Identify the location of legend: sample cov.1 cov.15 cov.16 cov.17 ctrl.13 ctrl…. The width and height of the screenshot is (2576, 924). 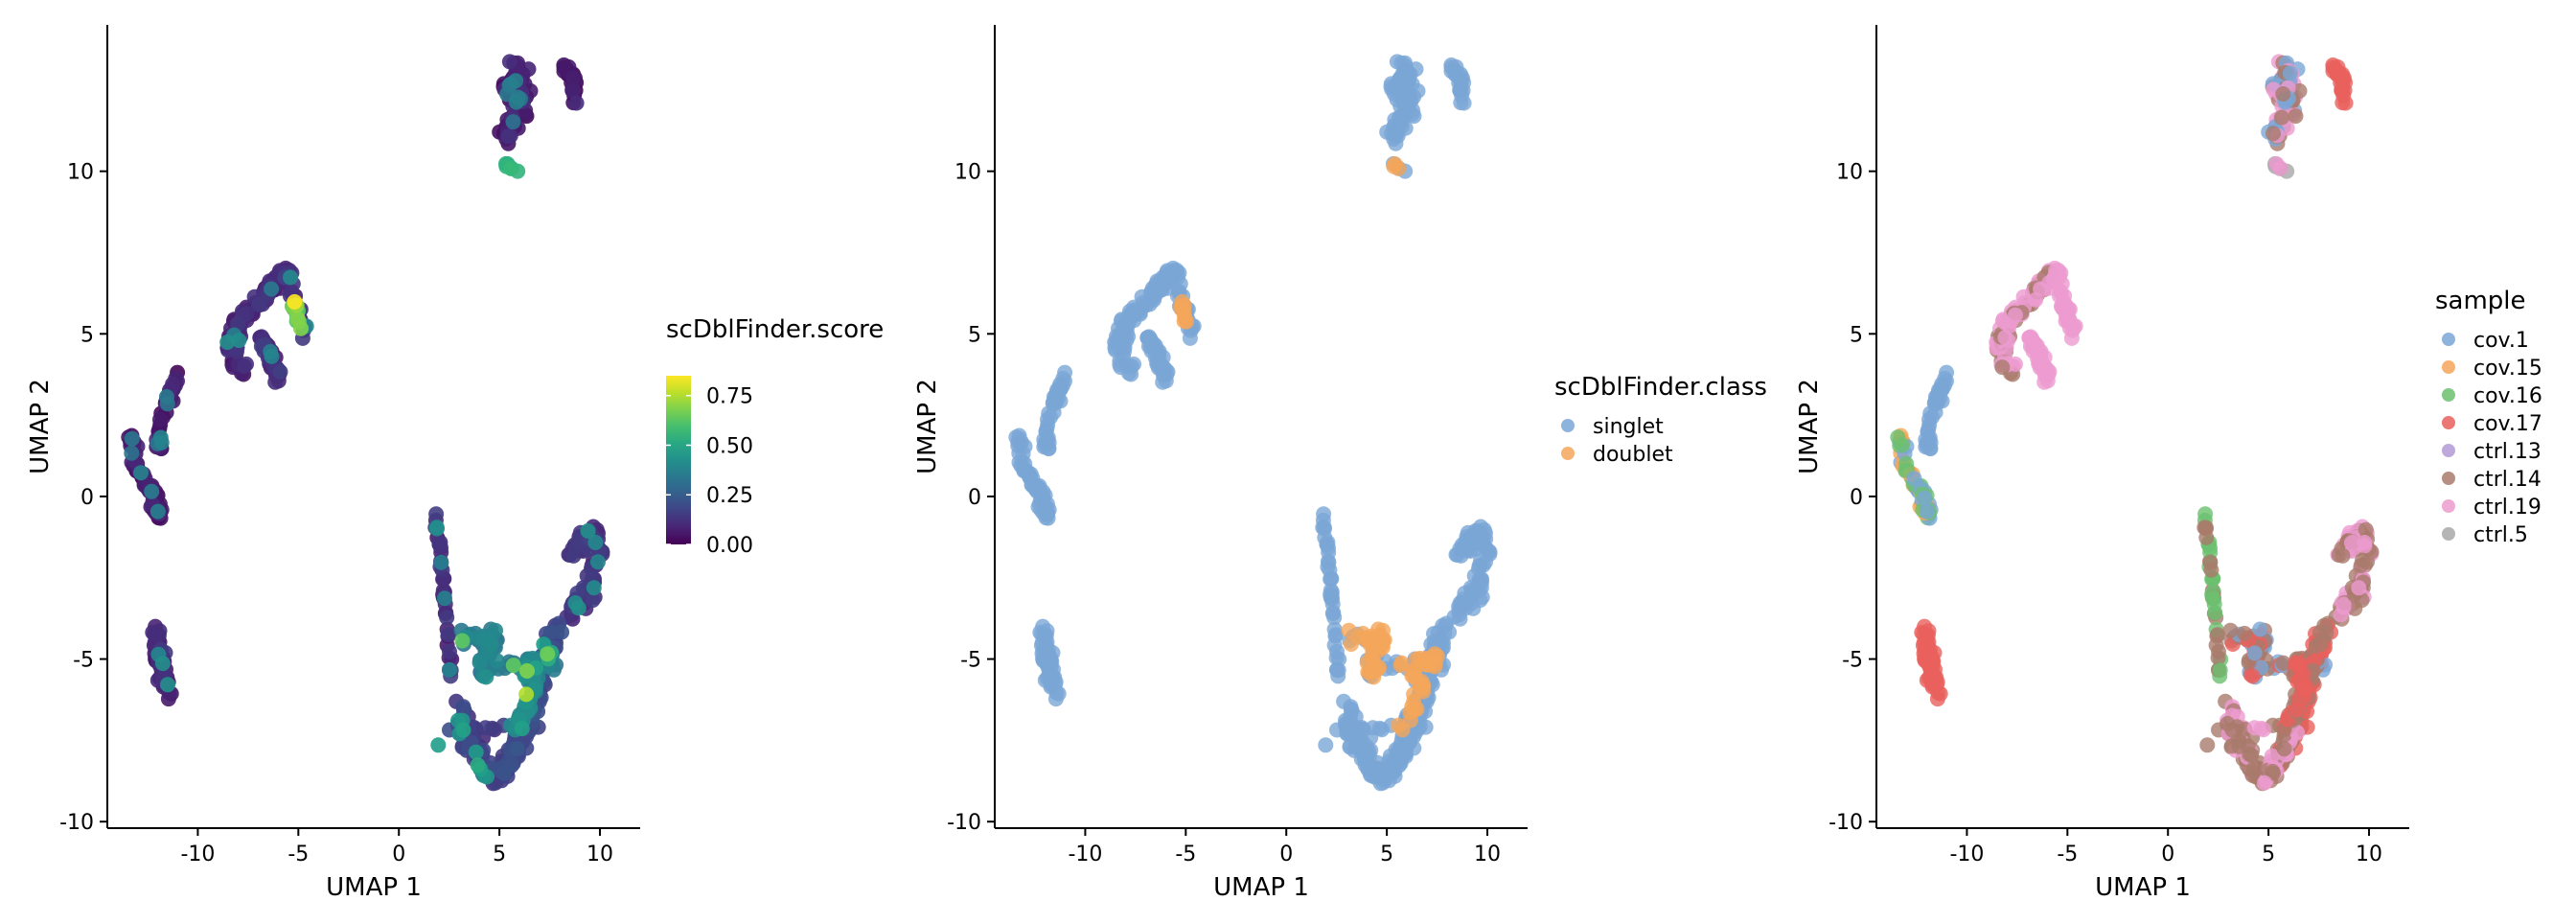
(2488, 417).